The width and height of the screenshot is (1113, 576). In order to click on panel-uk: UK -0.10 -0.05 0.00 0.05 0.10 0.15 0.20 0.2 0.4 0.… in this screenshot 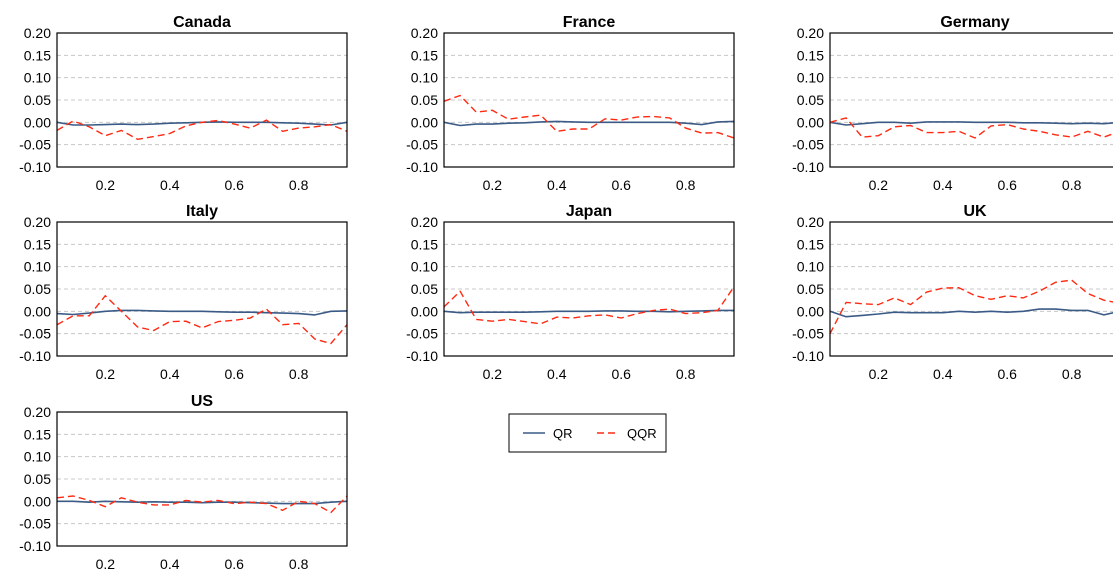, I will do `click(952, 292)`.